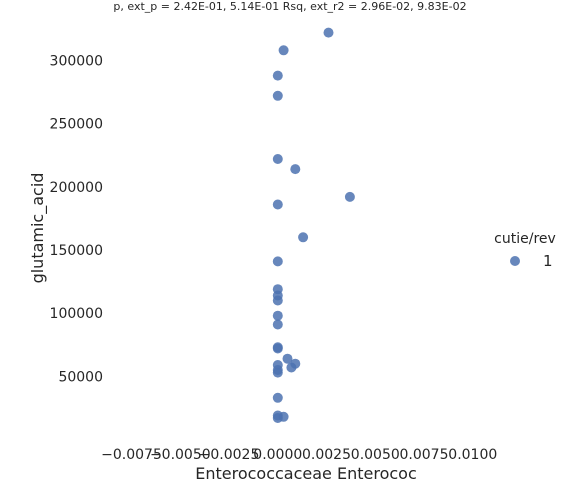  Describe the element at coordinates (472, 455) in the screenshot. I see `x-tick-label: 0.0100` at that location.